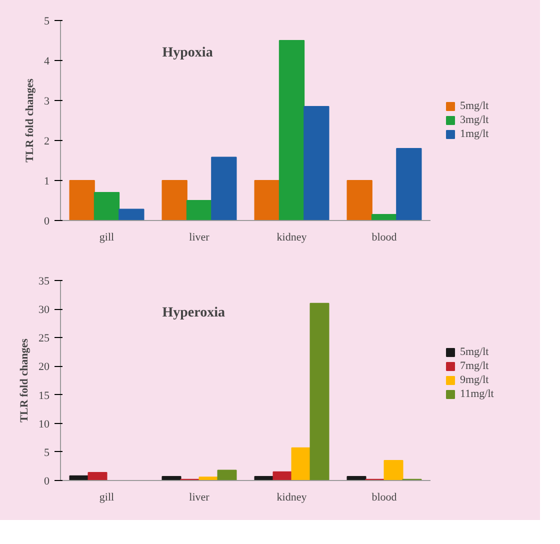  I want to click on y-tick-label: 2, so click(47, 142).